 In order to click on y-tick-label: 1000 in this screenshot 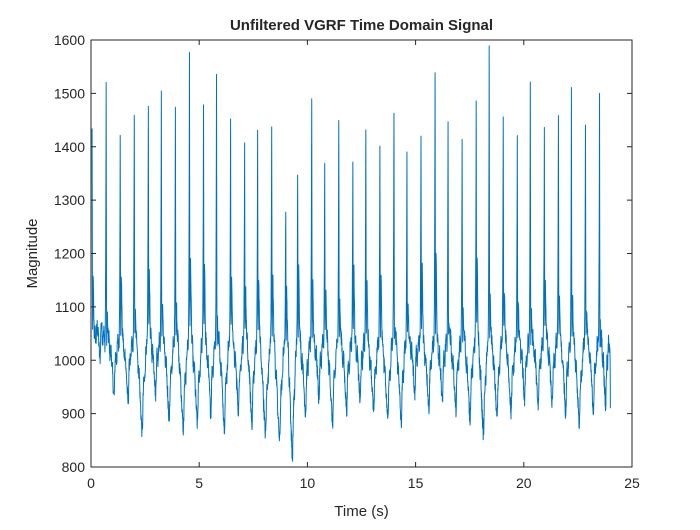, I will do `click(69, 360)`.